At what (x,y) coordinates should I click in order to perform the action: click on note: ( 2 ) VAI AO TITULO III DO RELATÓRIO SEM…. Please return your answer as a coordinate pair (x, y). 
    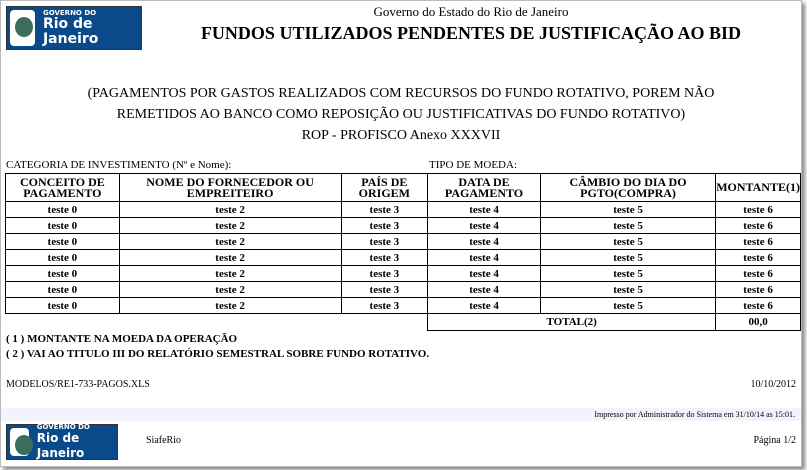
    Looking at the image, I should click on (218, 354).